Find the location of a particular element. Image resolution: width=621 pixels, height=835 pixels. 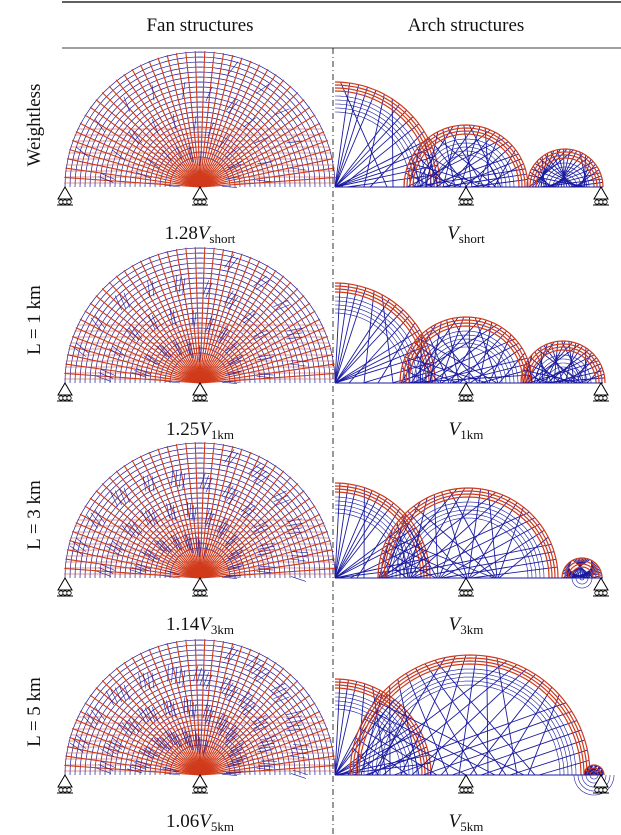

caption-symbol: V is located at coordinates (205, 233).